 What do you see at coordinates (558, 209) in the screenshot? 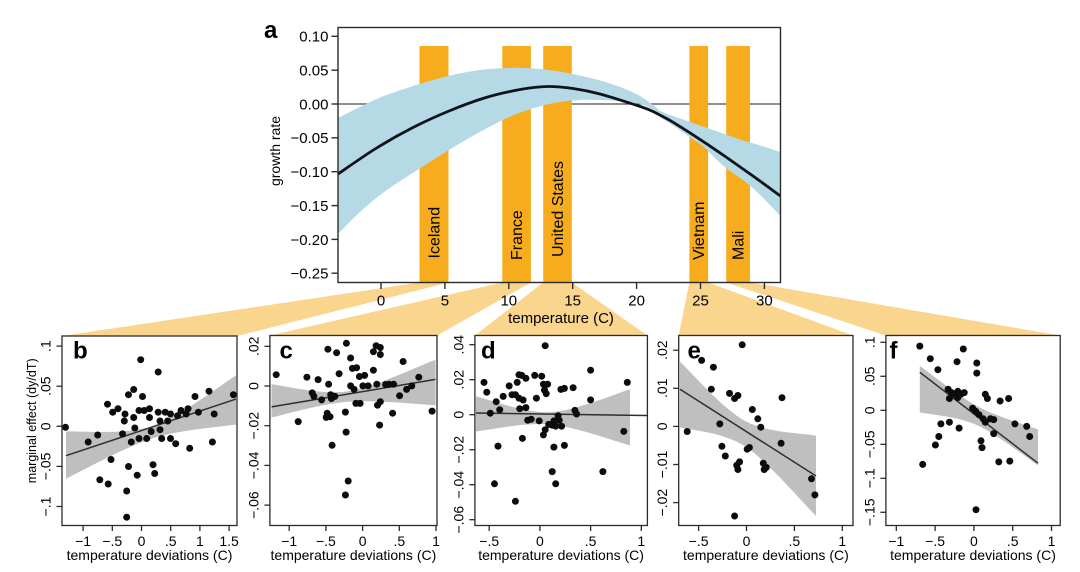
I see `svg-text: United States` at bounding box center [558, 209].